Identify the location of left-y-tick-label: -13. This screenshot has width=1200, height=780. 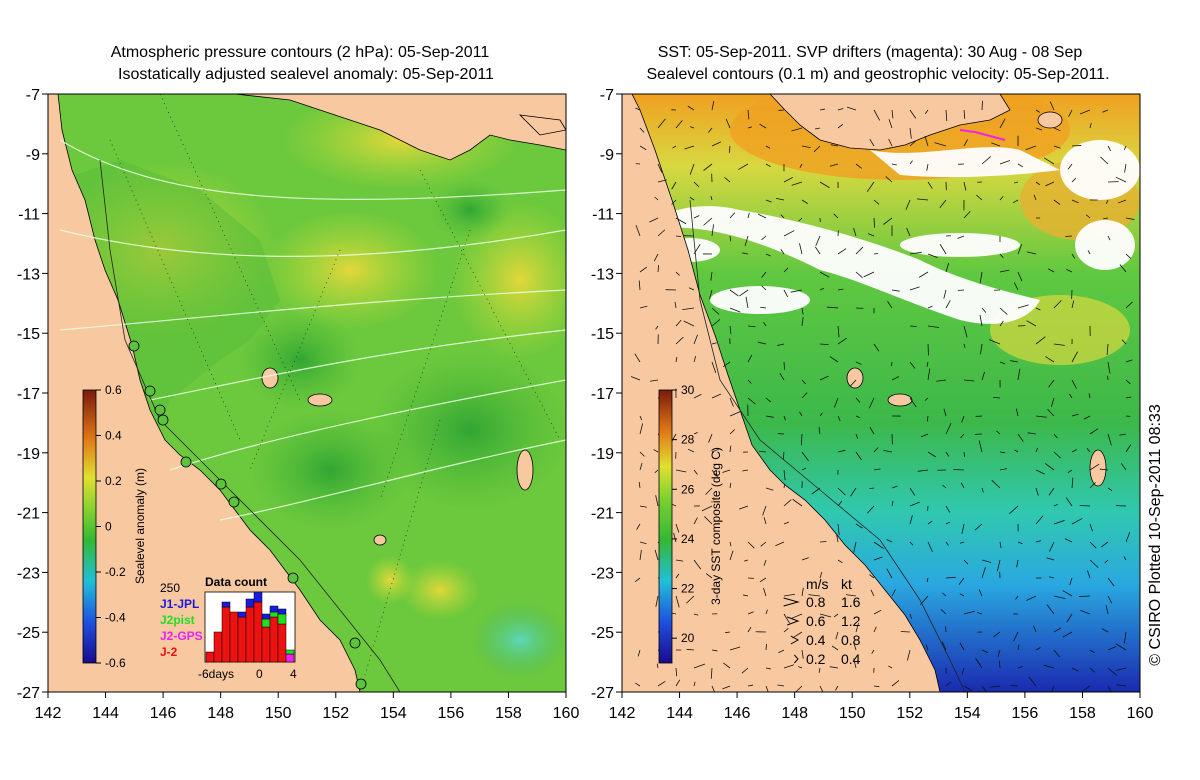
(28, 274).